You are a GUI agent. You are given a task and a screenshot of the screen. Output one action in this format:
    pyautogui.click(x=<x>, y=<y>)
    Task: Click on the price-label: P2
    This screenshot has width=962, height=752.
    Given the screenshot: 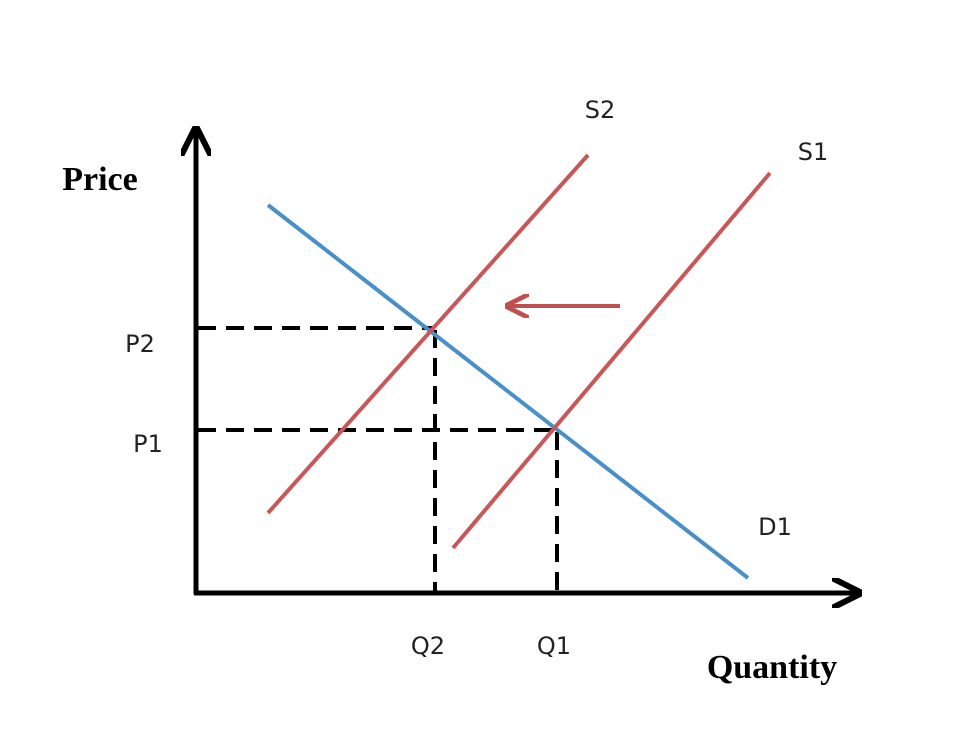 What is the action you would take?
    pyautogui.click(x=140, y=344)
    